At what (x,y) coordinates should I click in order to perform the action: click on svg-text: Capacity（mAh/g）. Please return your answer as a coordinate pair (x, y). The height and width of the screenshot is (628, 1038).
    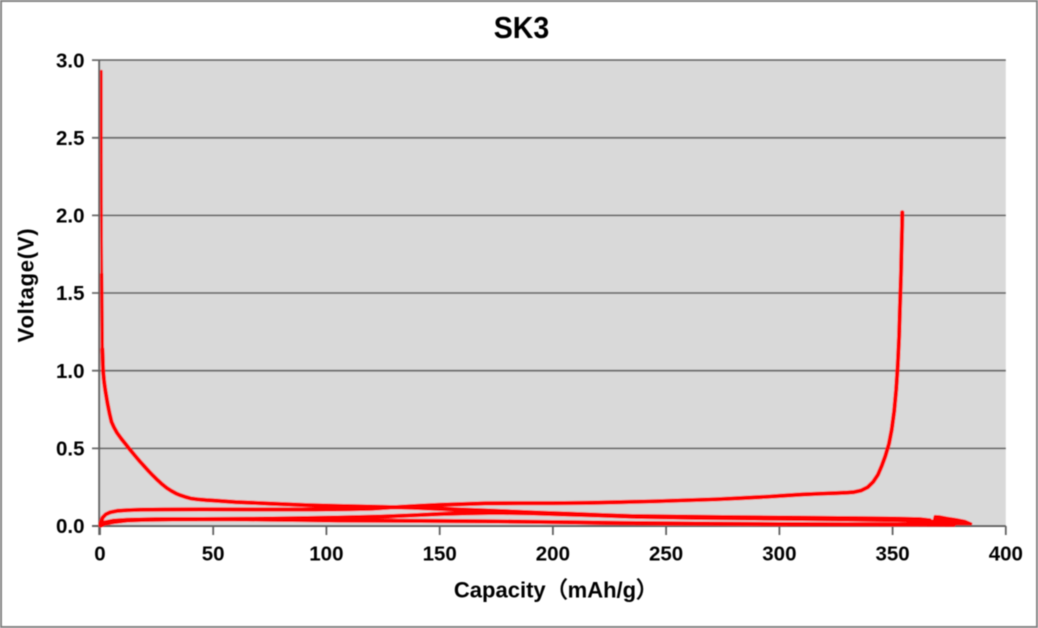
    Looking at the image, I should click on (556, 590).